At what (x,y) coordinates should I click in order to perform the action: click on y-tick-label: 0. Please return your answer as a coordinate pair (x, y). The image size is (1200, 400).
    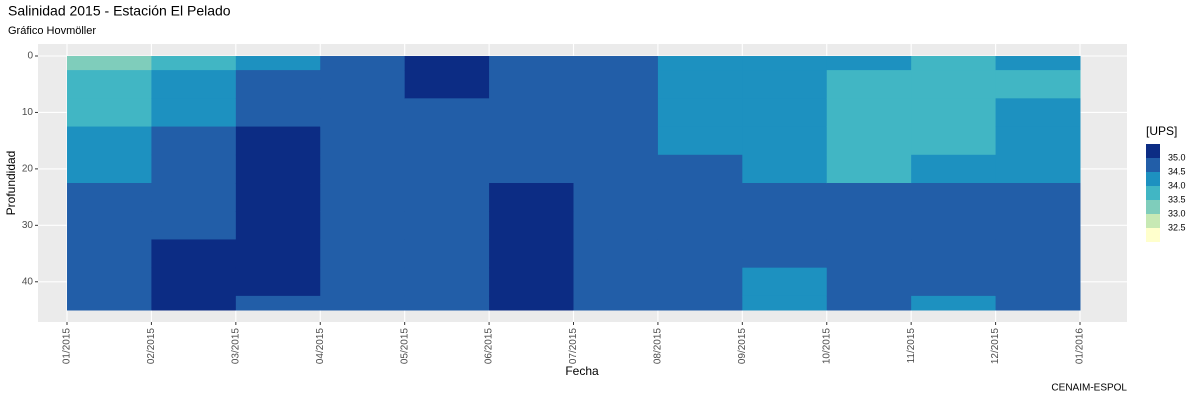
    Looking at the image, I should click on (30, 56).